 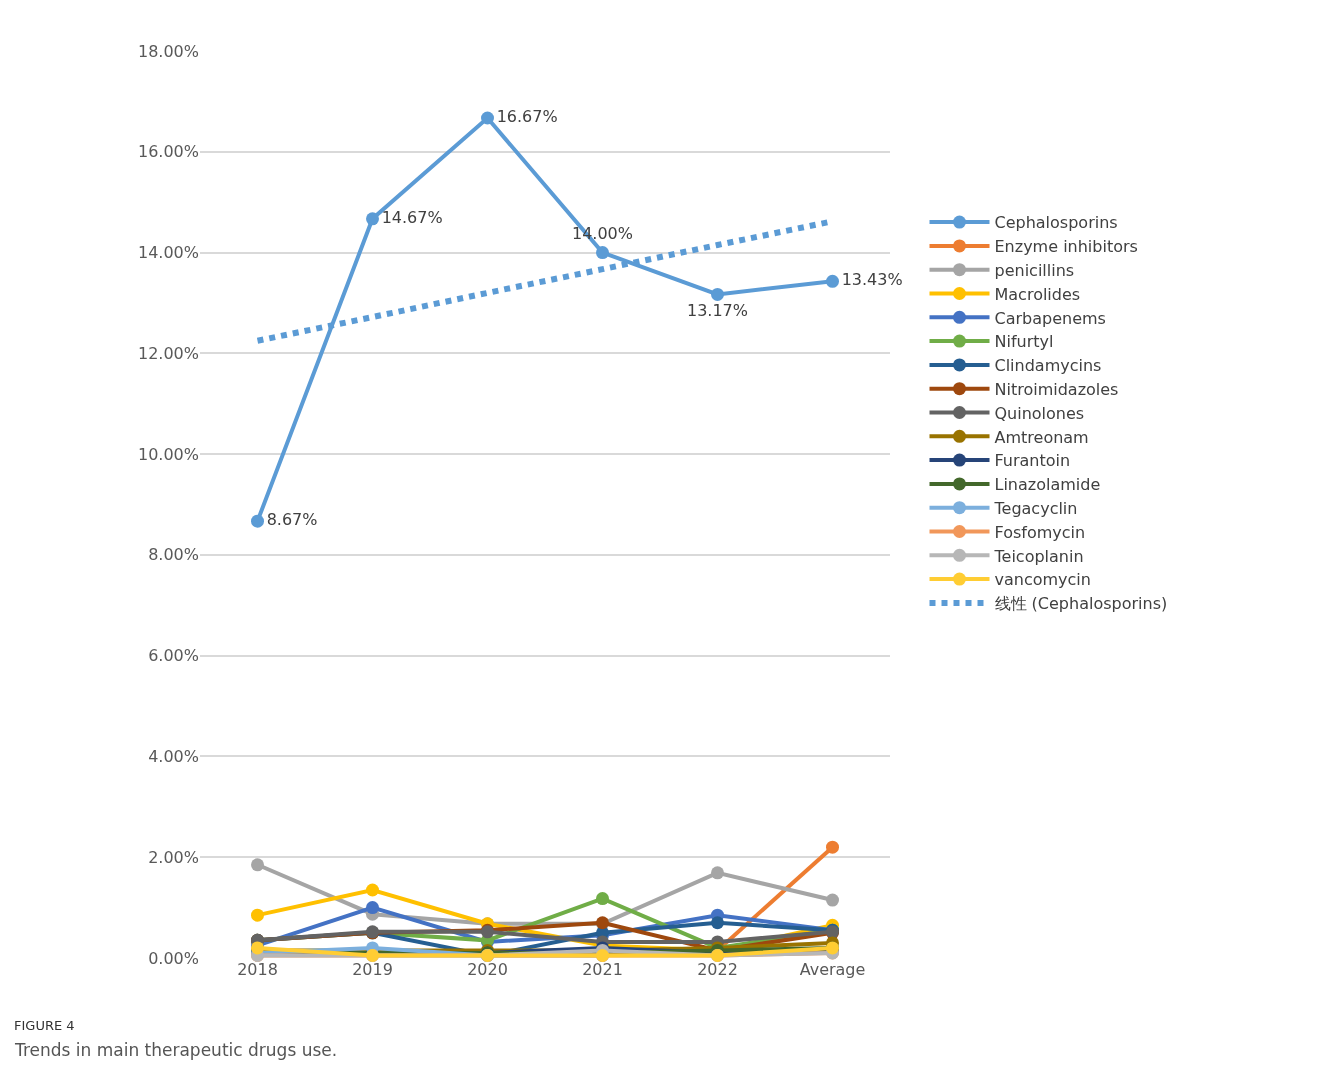 What do you see at coordinates (168, 253) in the screenshot?
I see `y-tick-label: 14.00%` at bounding box center [168, 253].